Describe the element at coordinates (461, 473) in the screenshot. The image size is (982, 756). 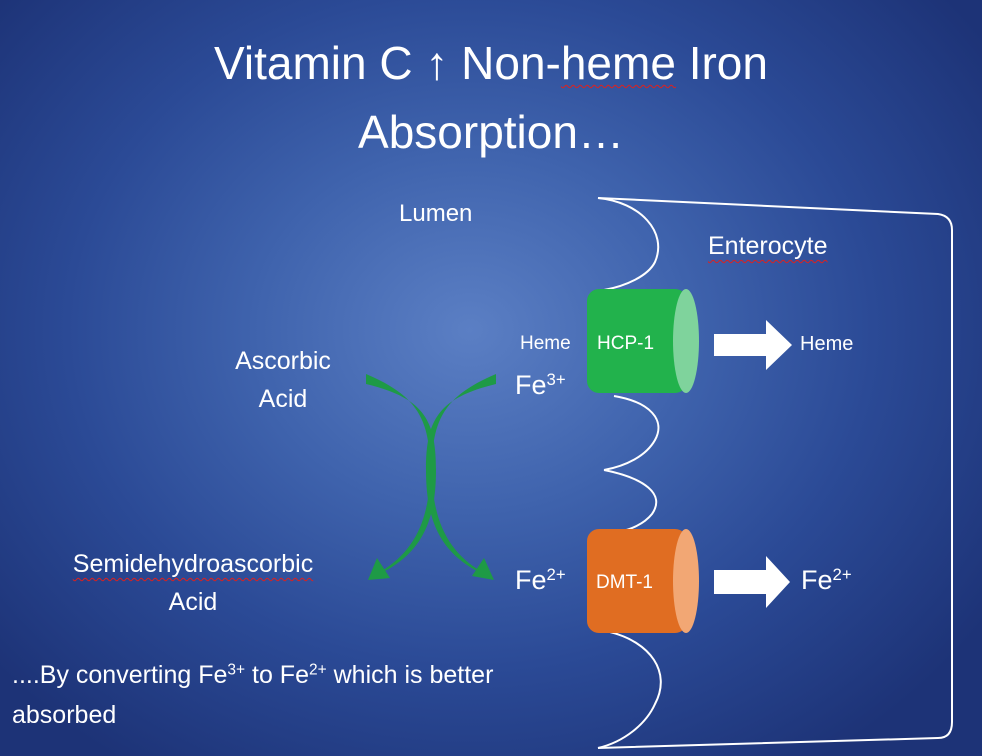
I see `curved-arrow-fe3-to-fe2` at that location.